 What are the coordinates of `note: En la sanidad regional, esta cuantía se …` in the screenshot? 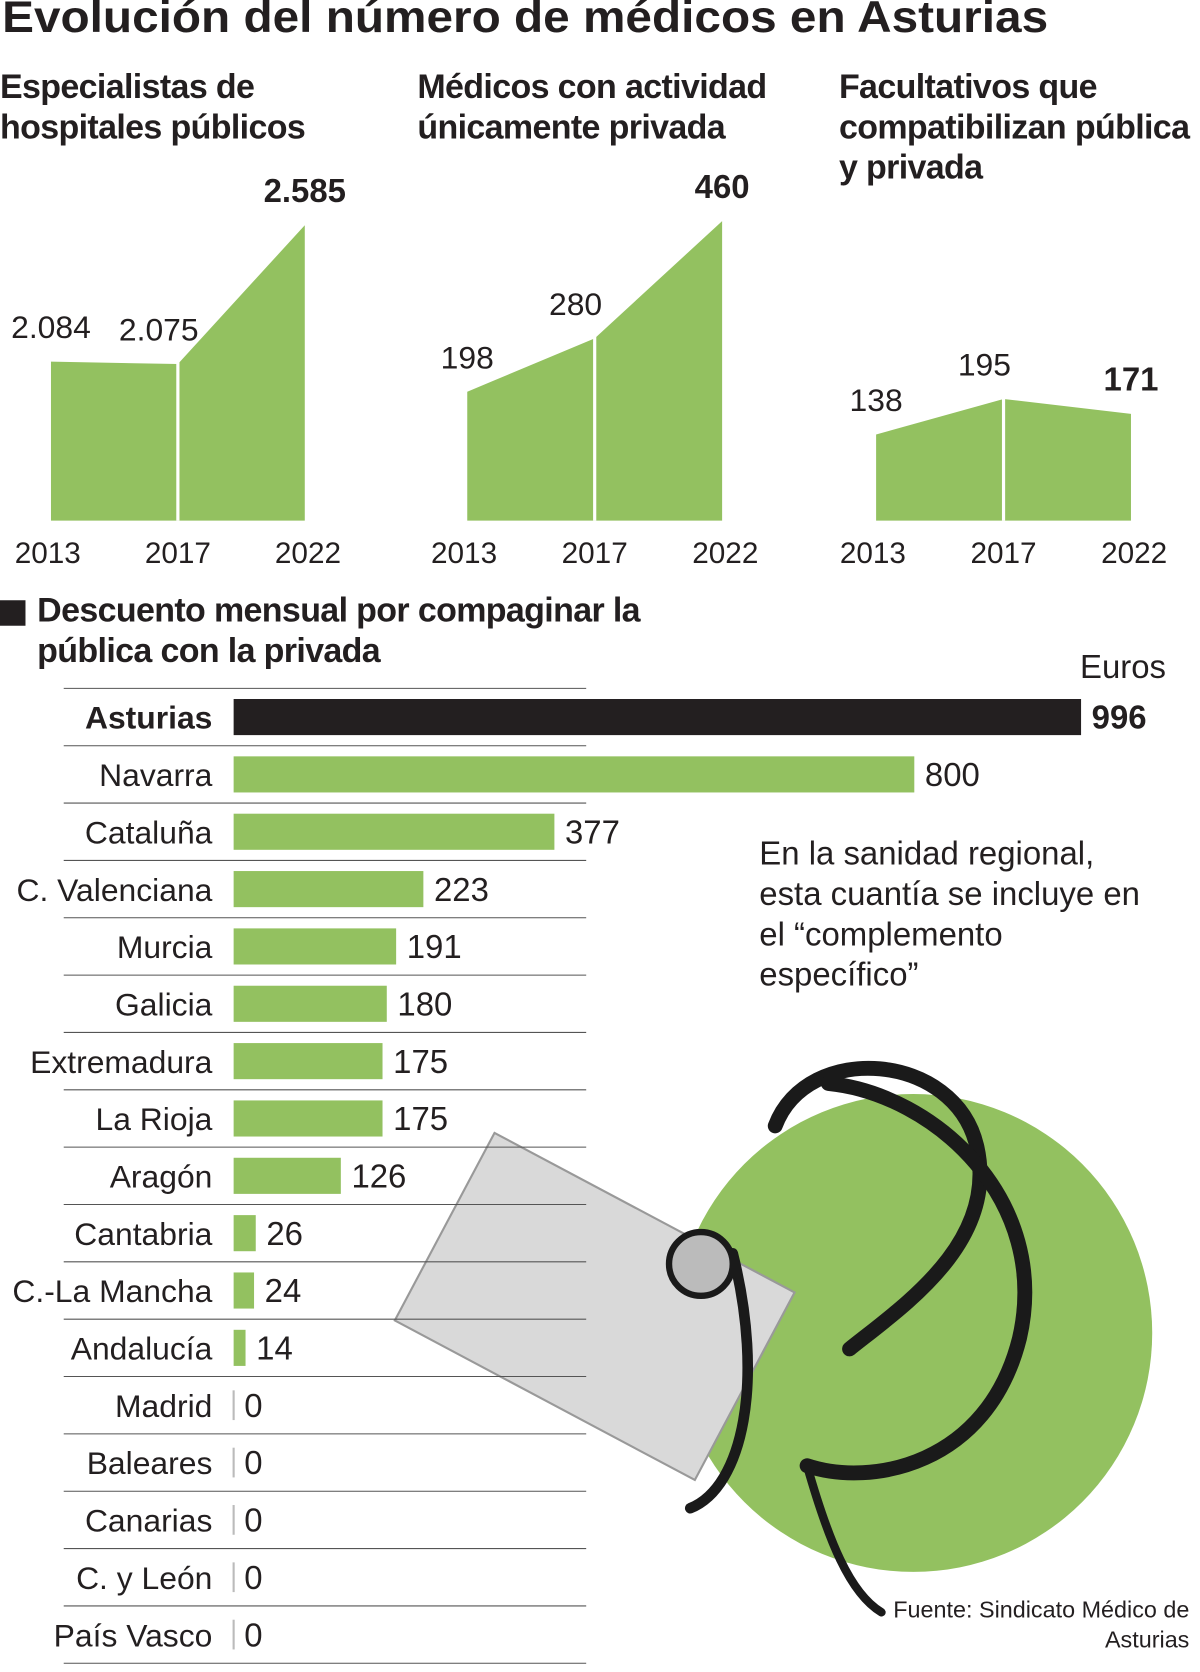 It's located at (949, 914).